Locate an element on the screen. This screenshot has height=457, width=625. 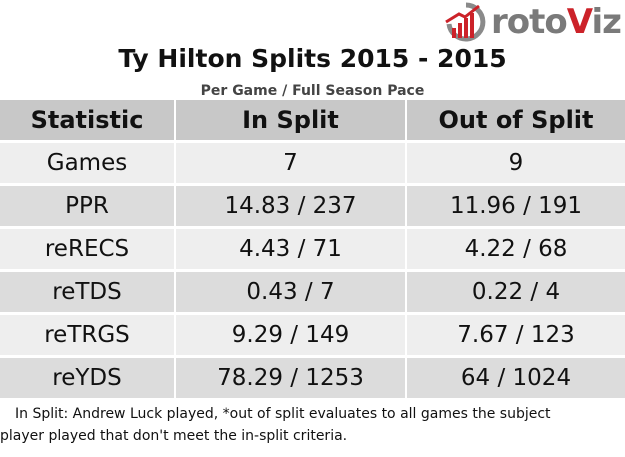
in-split-cell: 78.29 / 1253 is located at coordinates (291, 378).